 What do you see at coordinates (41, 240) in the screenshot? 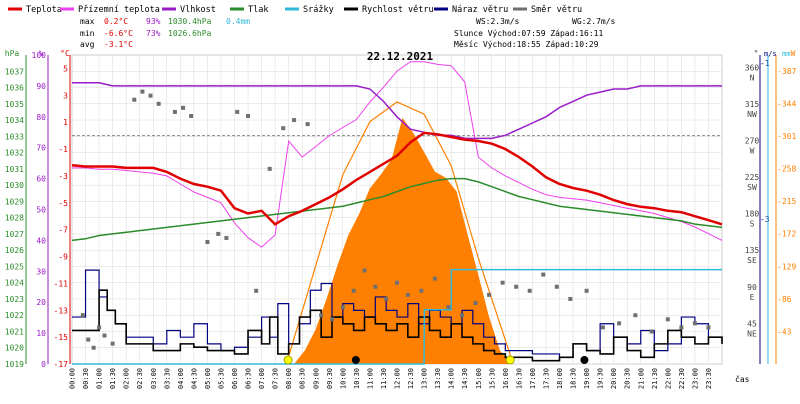
I see `pct-tick-label: 40` at bounding box center [41, 240].